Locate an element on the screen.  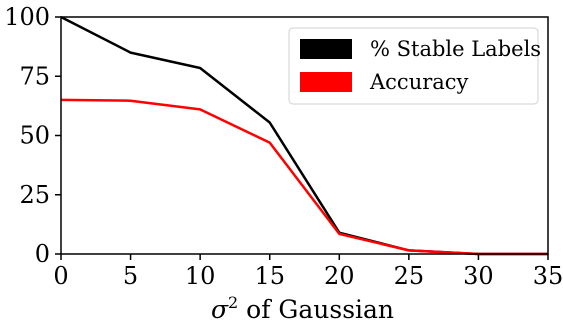
x-tick-label: 5 is located at coordinates (130, 276).